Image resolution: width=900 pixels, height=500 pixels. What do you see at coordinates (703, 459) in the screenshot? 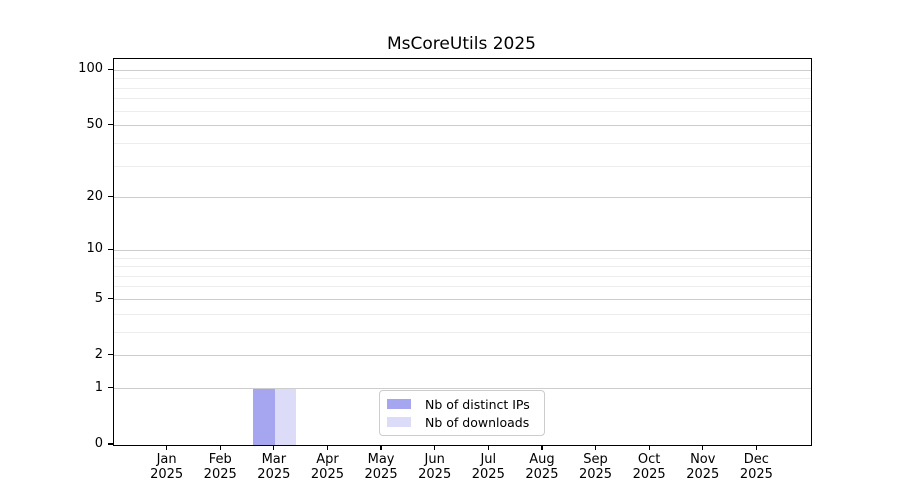
I see `x-tick-month: Nov` at bounding box center [703, 459].